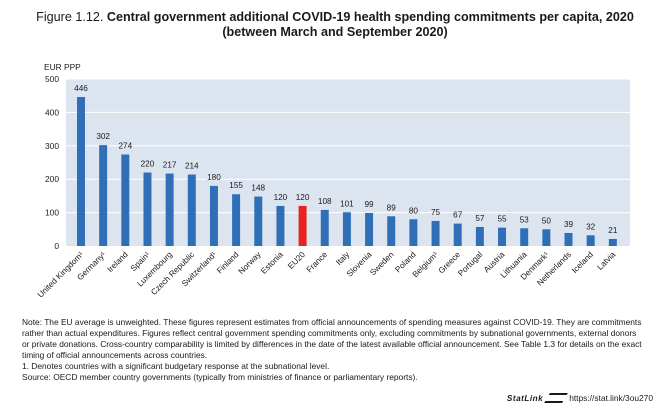 Image resolution: width=667 pixels, height=413 pixels. What do you see at coordinates (170, 165) in the screenshot?
I see `data-label: 217` at bounding box center [170, 165].